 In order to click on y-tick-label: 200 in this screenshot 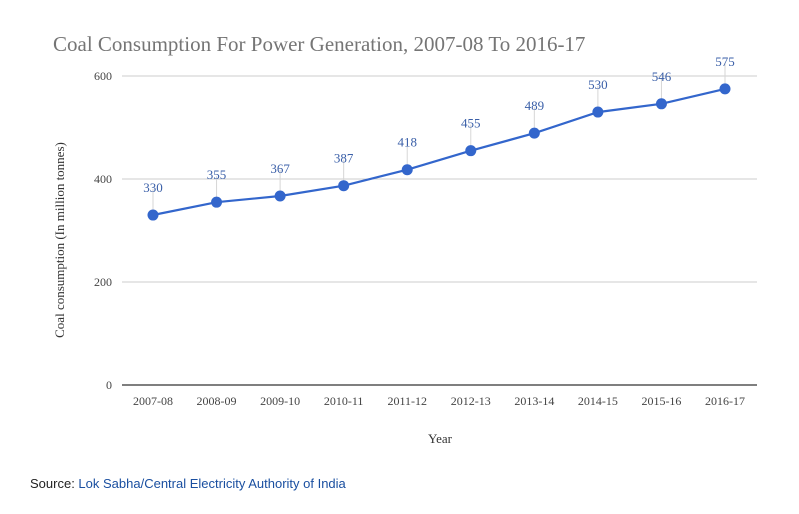, I will do `click(103, 282)`.